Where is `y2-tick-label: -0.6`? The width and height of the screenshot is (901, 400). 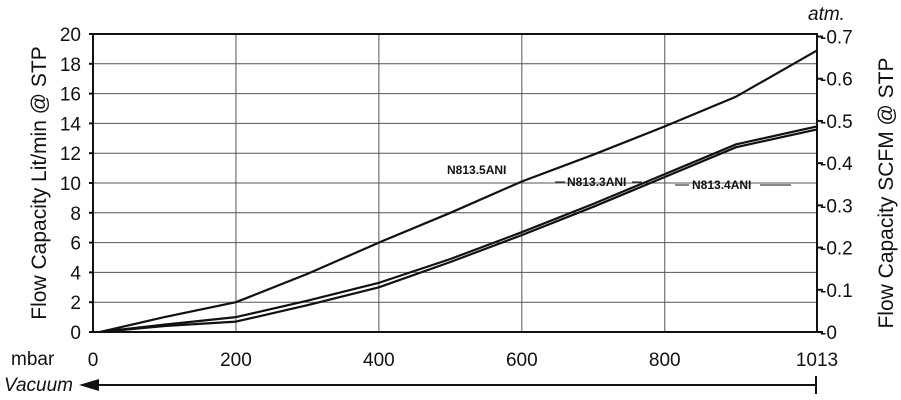 y2-tick-label: -0.6 is located at coordinates (836, 80).